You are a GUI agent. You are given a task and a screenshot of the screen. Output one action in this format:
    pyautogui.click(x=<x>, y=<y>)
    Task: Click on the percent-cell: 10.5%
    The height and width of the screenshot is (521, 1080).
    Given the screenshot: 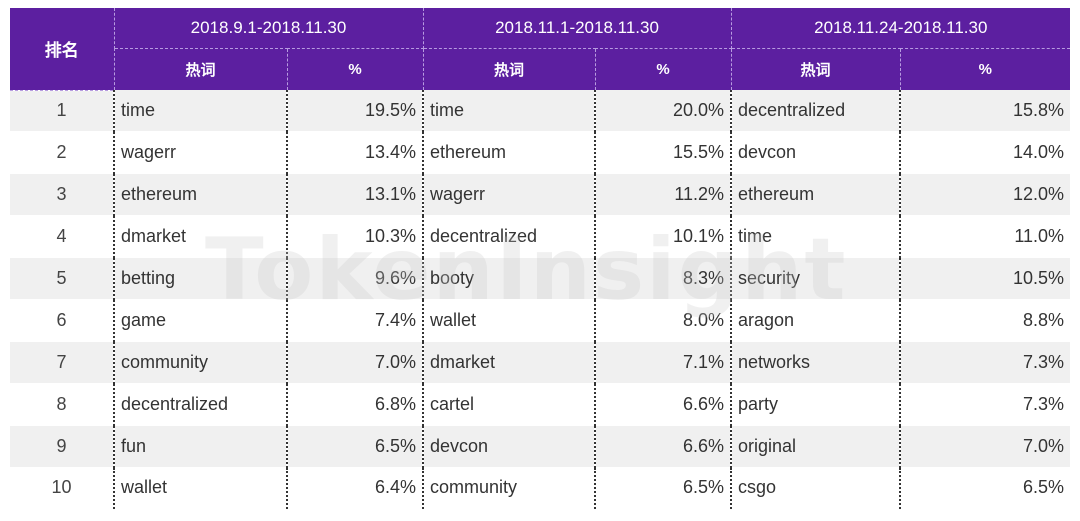 What is the action you would take?
    pyautogui.click(x=985, y=278)
    